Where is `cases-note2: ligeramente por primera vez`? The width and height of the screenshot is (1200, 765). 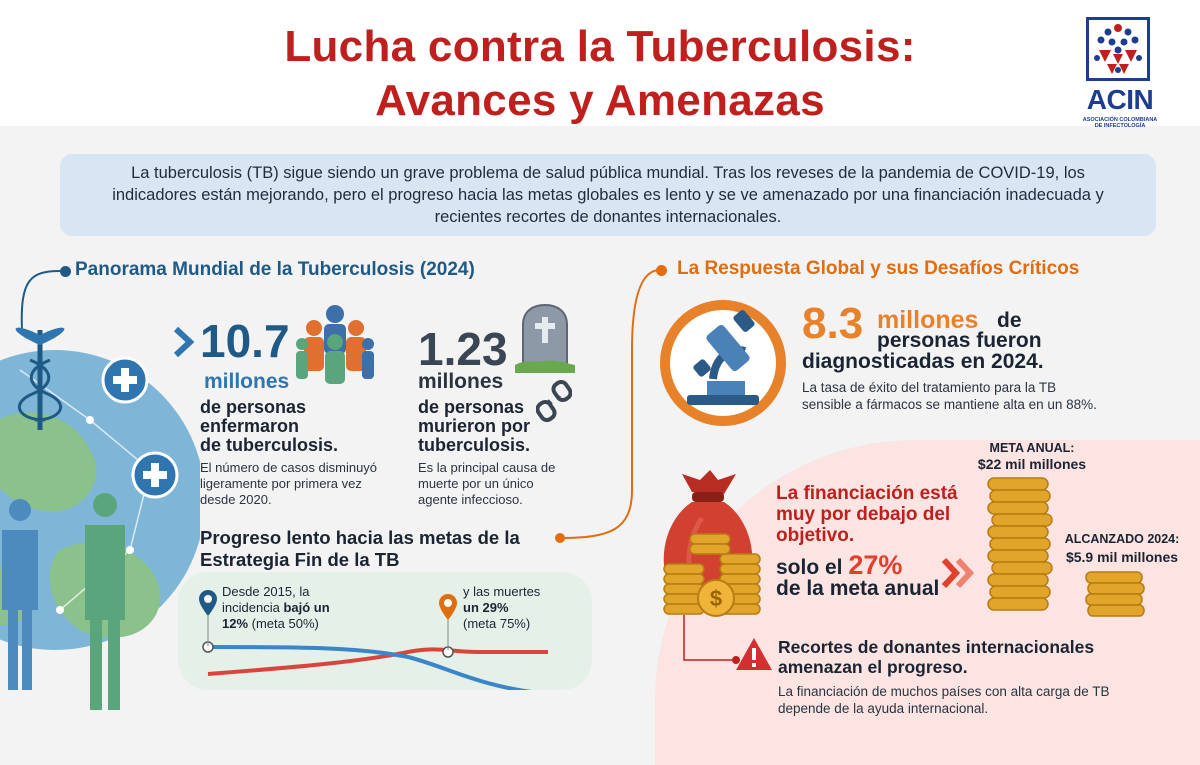 cases-note2: ligeramente por primera vez is located at coordinates (281, 483).